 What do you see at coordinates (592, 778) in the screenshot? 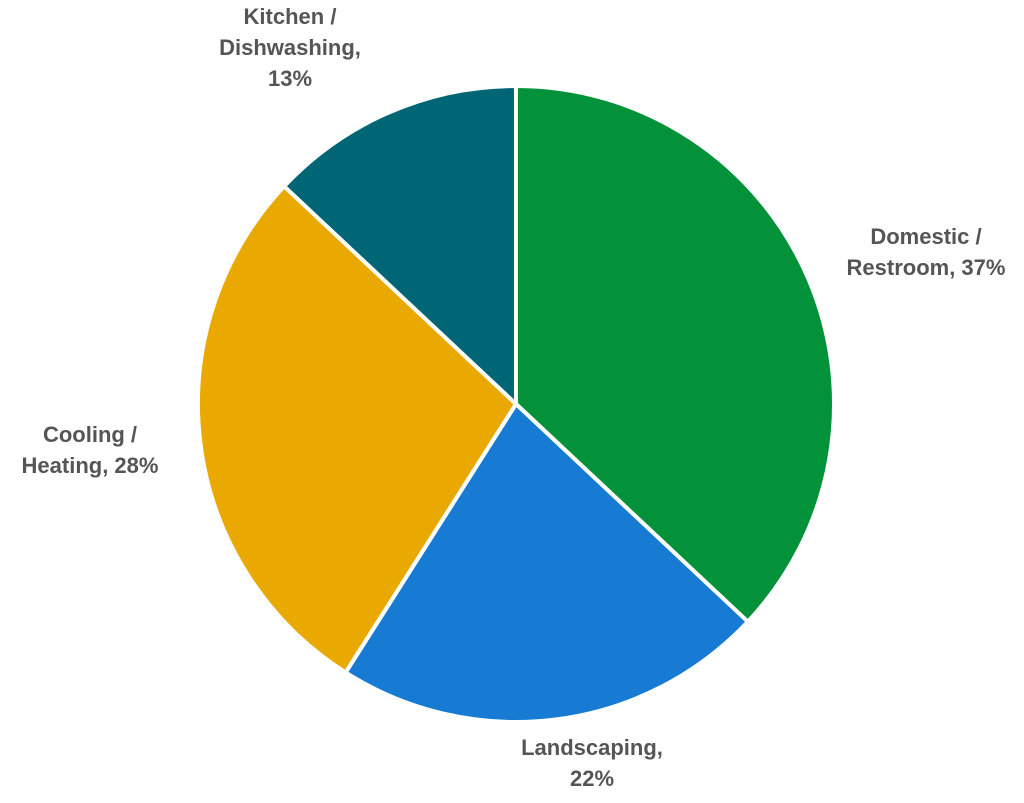
I see `pie-label-line: 22%` at bounding box center [592, 778].